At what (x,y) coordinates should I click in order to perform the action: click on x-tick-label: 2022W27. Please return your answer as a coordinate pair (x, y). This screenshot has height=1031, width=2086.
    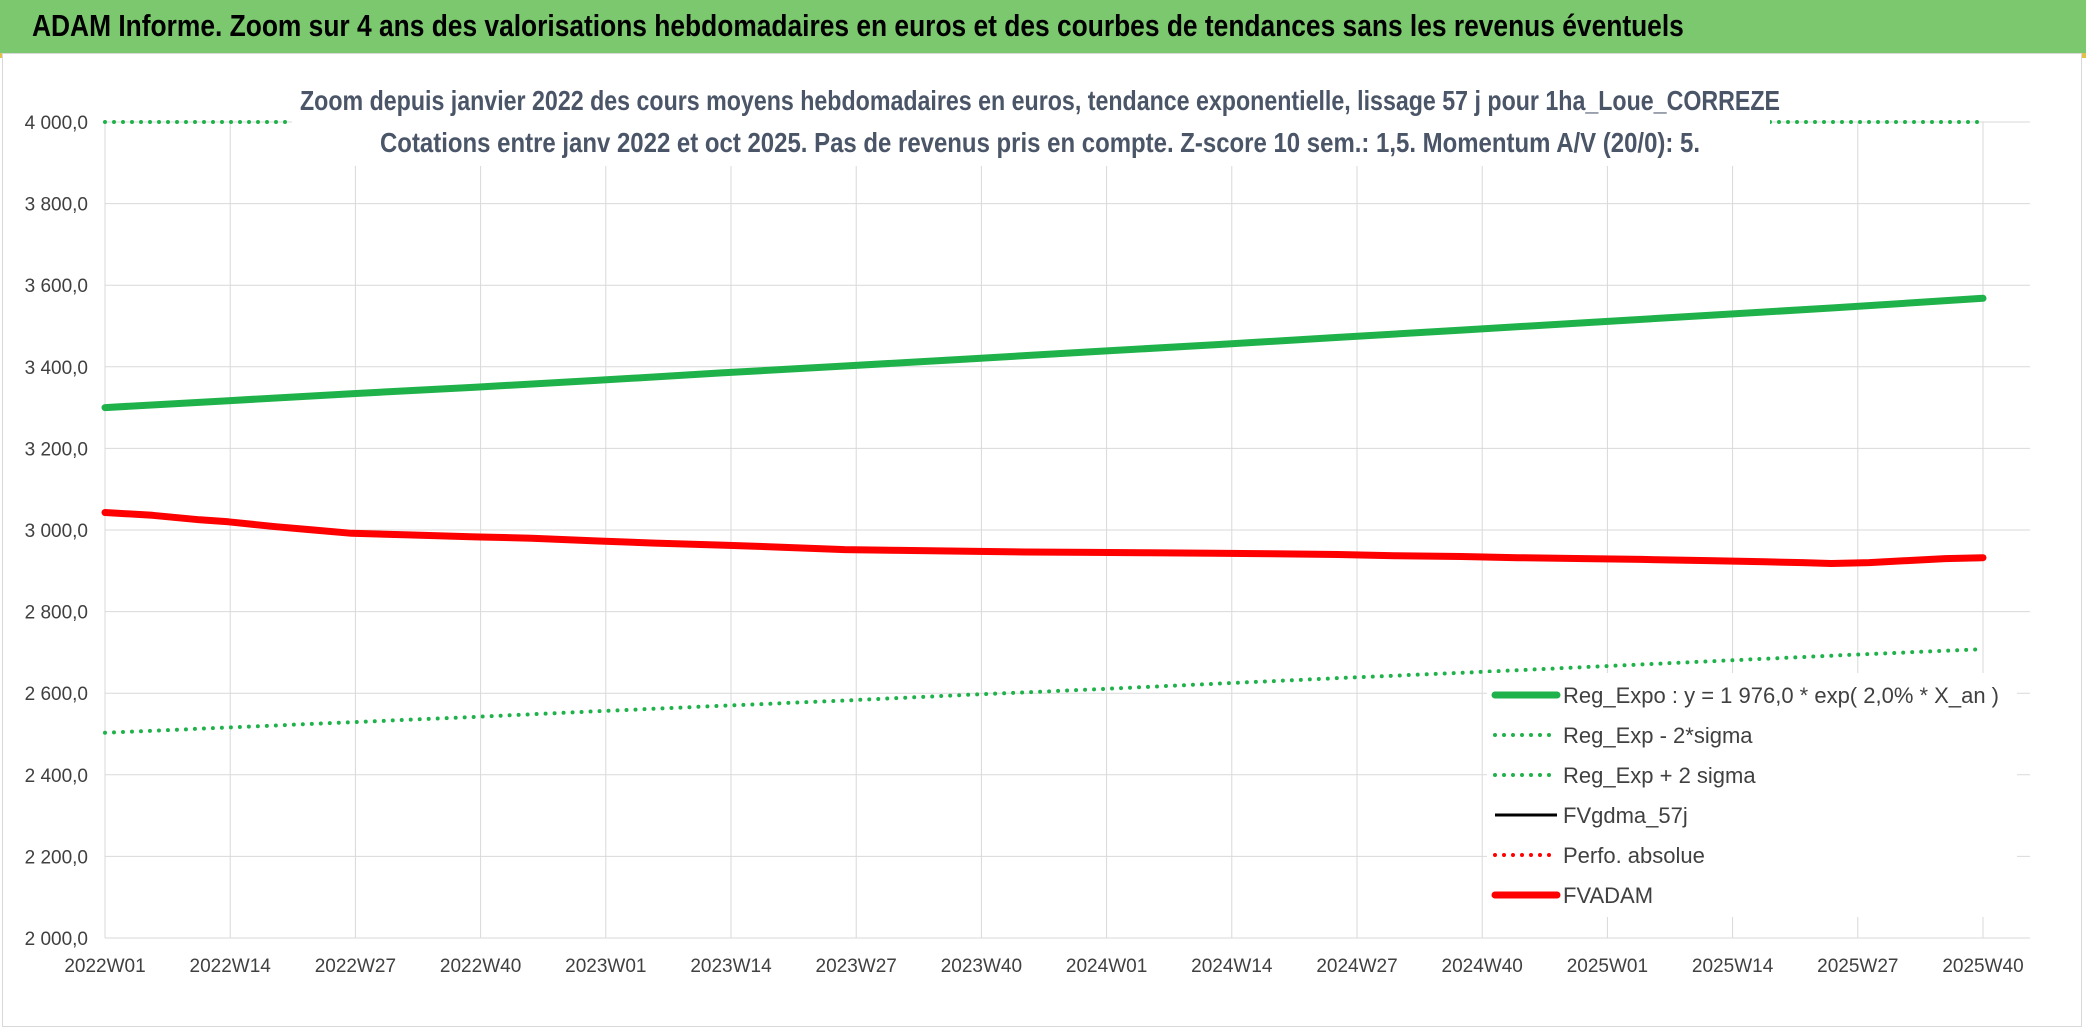
    Looking at the image, I should click on (355, 966).